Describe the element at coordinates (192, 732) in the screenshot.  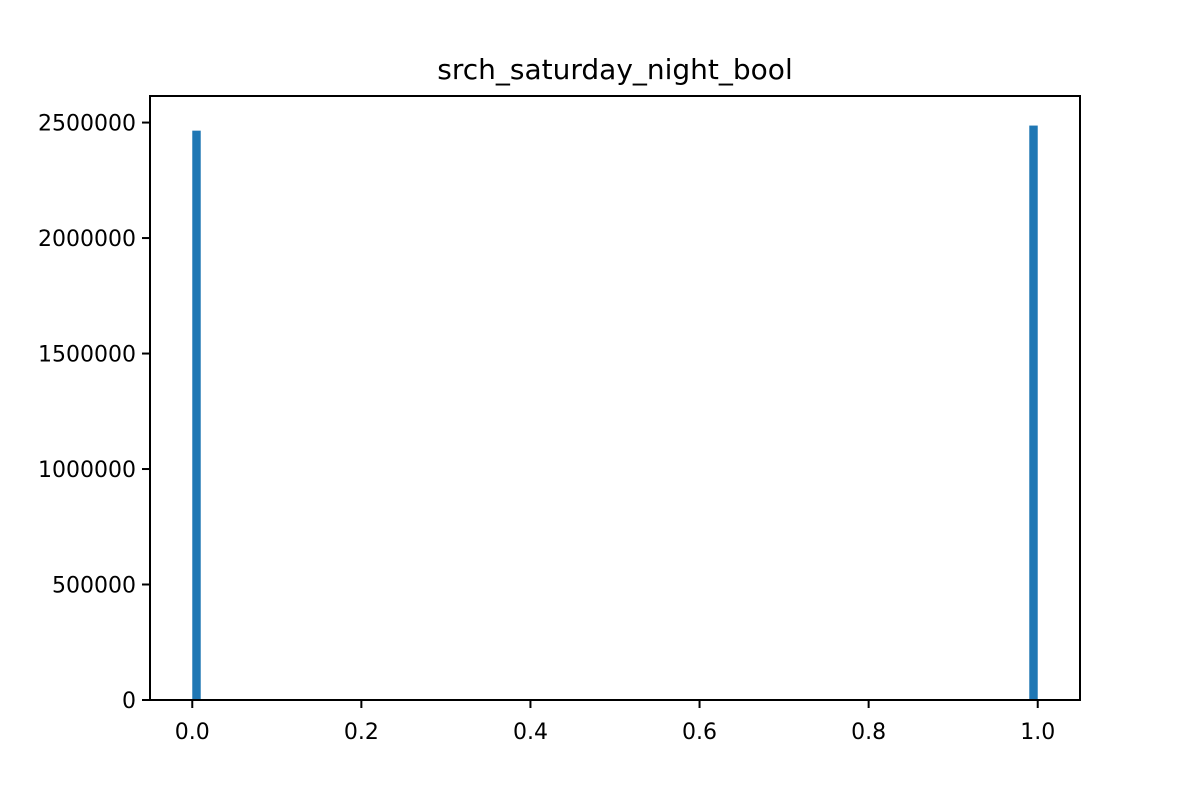
I see `x-tick-label: 0.0` at that location.